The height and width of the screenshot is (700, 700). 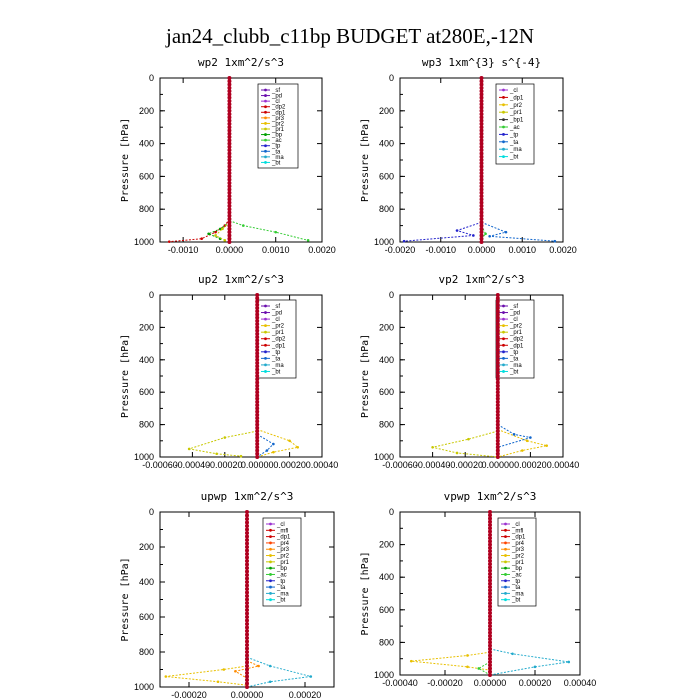 What do you see at coordinates (230, 250) in the screenshot?
I see `x-tick-label: 0.0000` at bounding box center [230, 250].